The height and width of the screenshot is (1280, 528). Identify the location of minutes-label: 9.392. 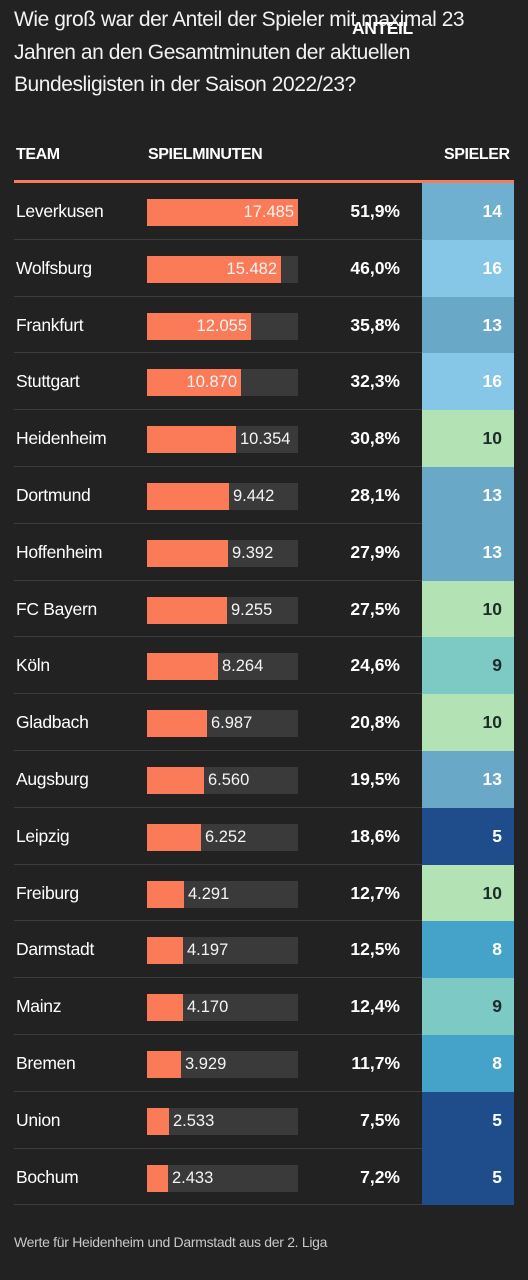
(253, 552).